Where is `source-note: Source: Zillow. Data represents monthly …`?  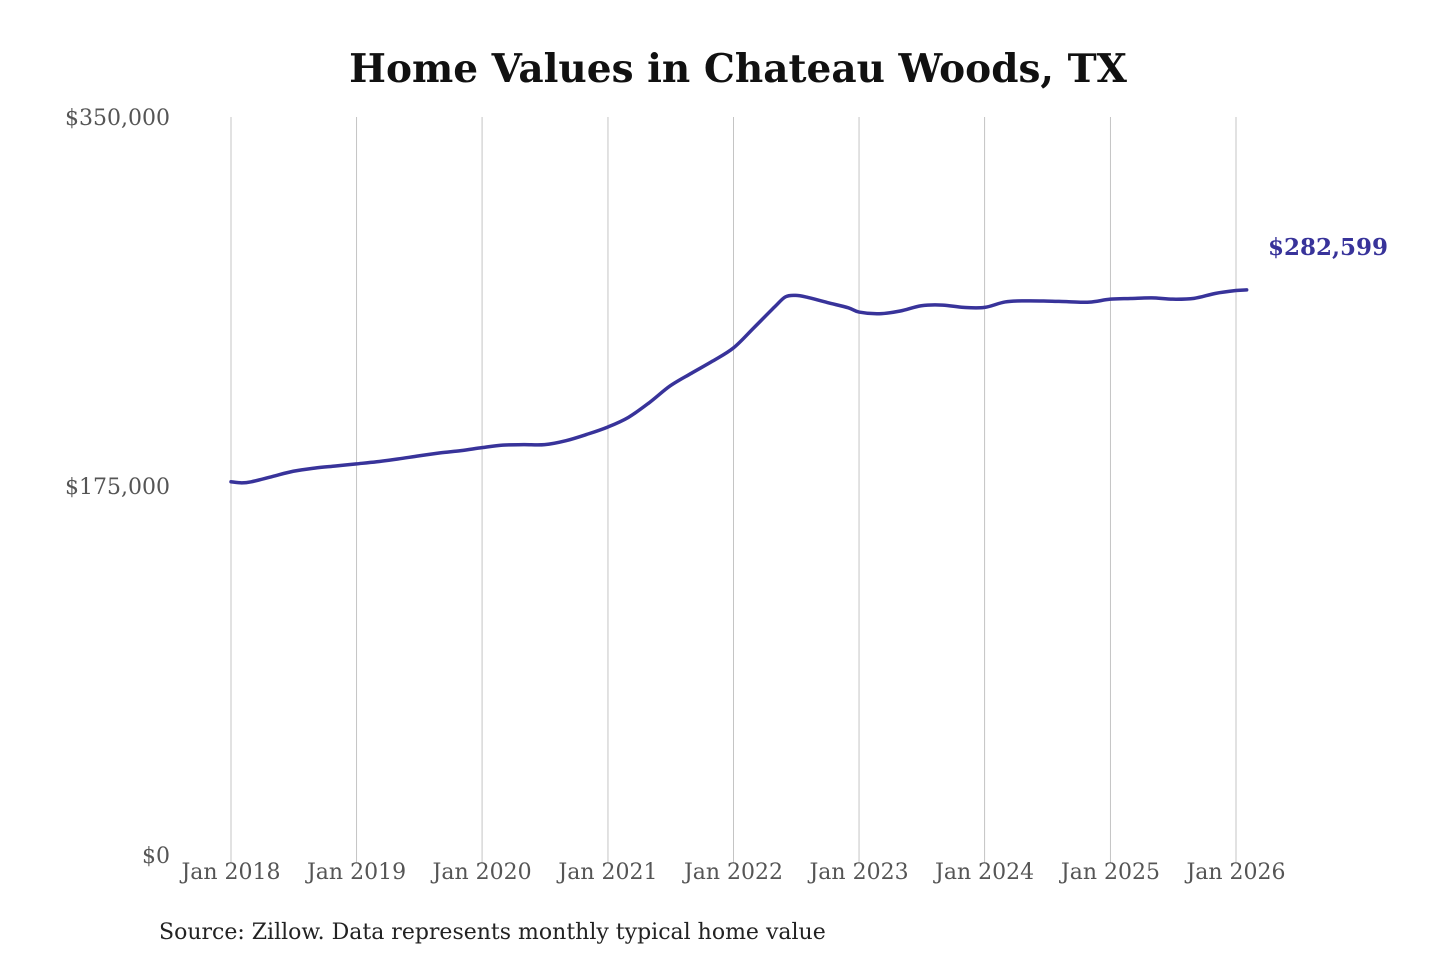
source-note: Source: Zillow. Data represents monthly … is located at coordinates (492, 932).